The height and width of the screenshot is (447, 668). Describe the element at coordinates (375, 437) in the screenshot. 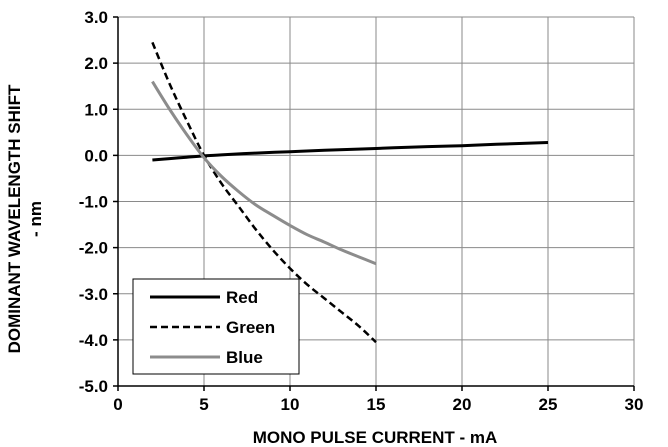

I see `x-axis-title: MONO PULSE CURRENT - mA` at that location.